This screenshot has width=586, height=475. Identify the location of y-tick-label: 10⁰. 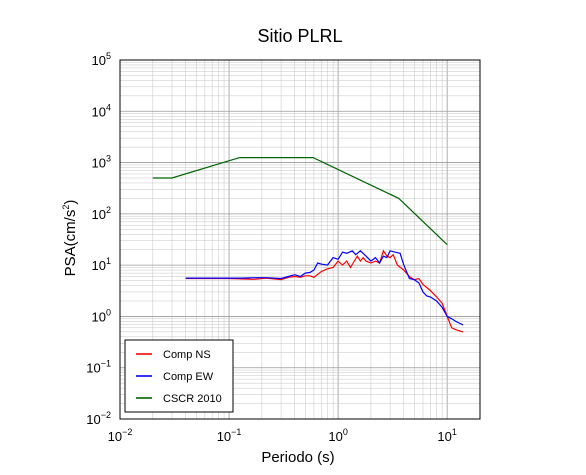
(101, 315).